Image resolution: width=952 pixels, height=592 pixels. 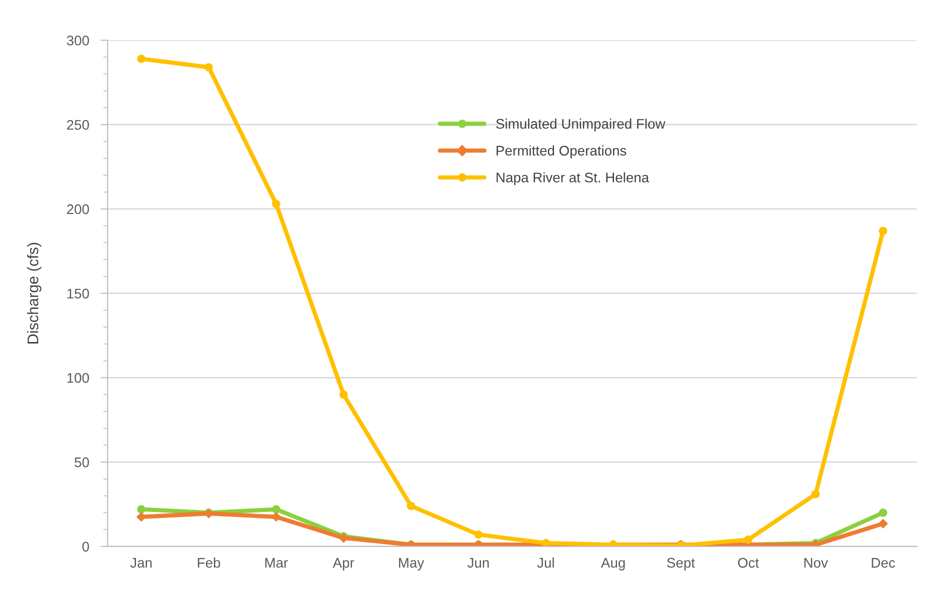 What do you see at coordinates (581, 125) in the screenshot?
I see `legend-label: Simulated Unimpaired Flow` at bounding box center [581, 125].